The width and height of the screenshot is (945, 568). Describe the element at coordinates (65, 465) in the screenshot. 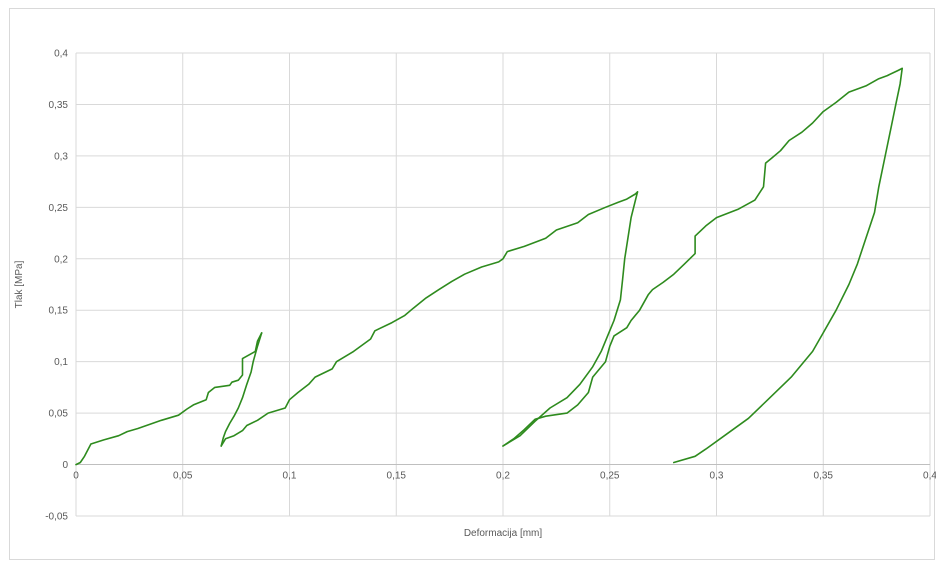

I see `y-tick-label: 0` at that location.